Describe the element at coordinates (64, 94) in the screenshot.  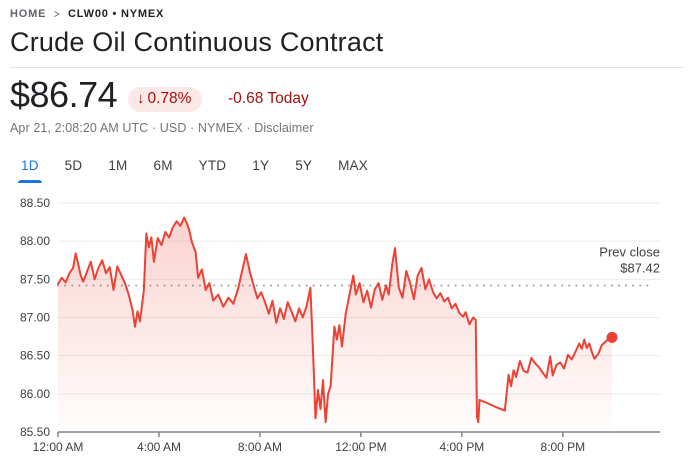
I see `current-price: $86.74` at that location.